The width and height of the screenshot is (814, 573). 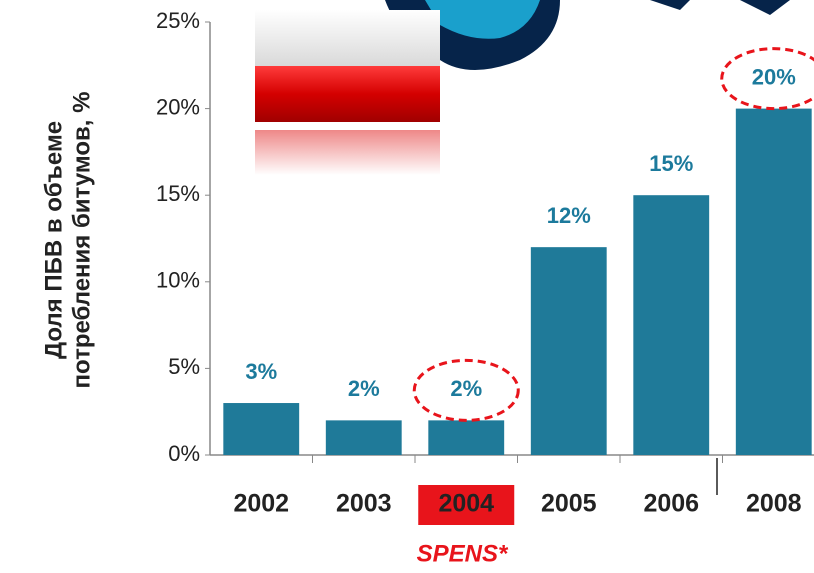 What do you see at coordinates (774, 504) in the screenshot?
I see `x-tick-label: 2008` at bounding box center [774, 504].